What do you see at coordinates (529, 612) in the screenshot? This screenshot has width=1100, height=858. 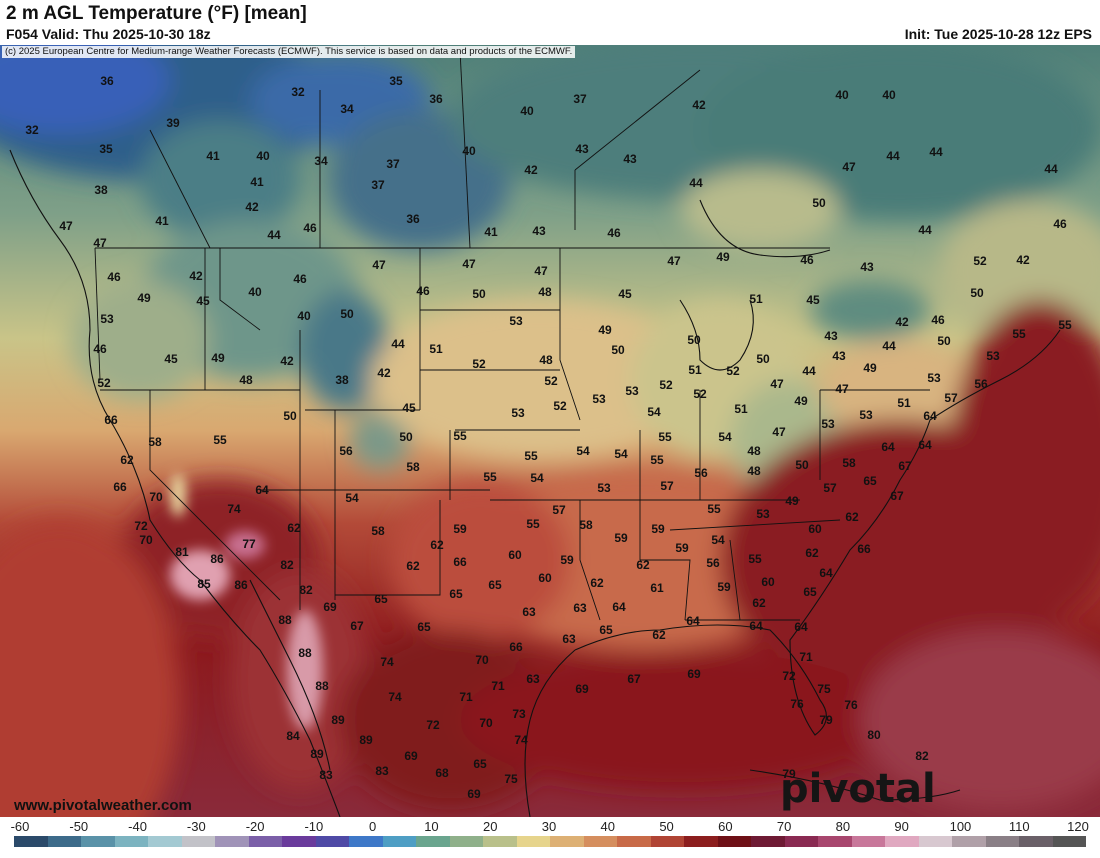 I see `temperature-label: 63` at bounding box center [529, 612].